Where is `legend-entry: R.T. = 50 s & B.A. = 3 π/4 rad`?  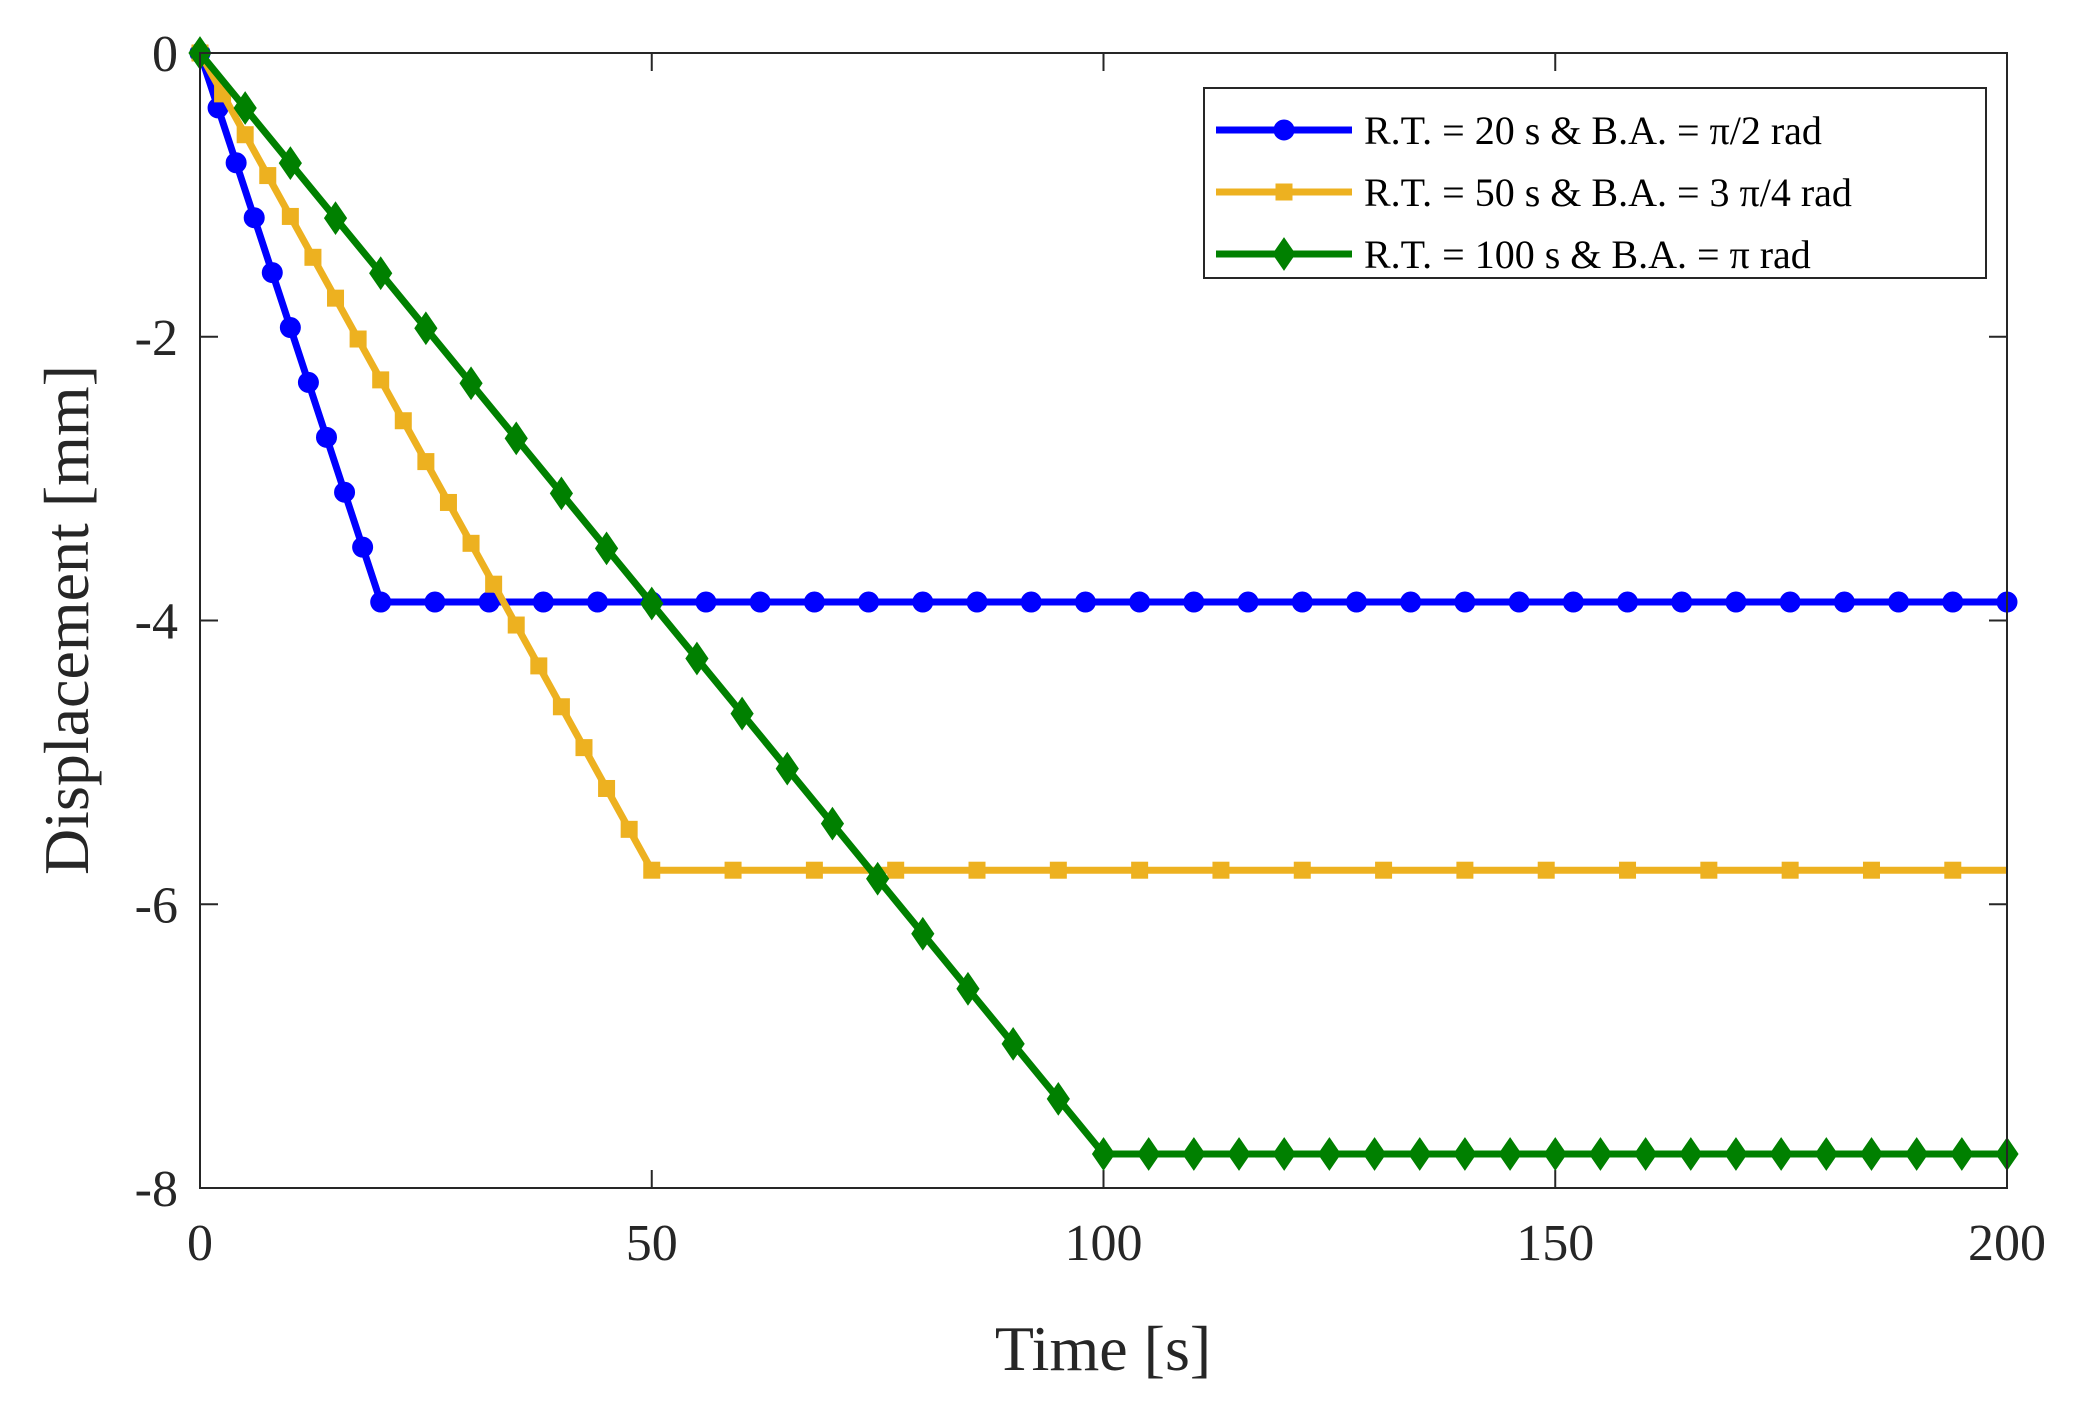
legend-entry: R.T. = 50 s & B.A. = 3 π/4 rad is located at coordinates (1534, 192).